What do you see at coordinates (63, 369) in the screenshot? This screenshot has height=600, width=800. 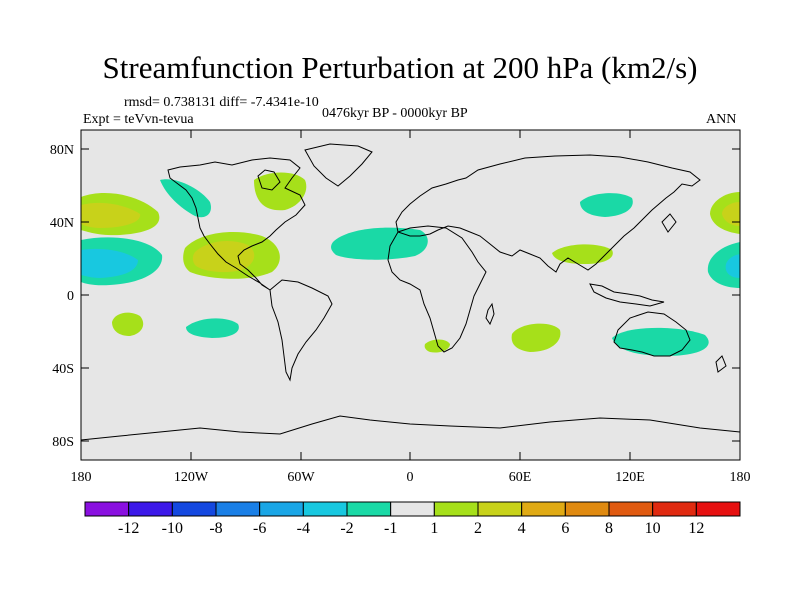 I see `lat-label: 40S` at bounding box center [63, 369].